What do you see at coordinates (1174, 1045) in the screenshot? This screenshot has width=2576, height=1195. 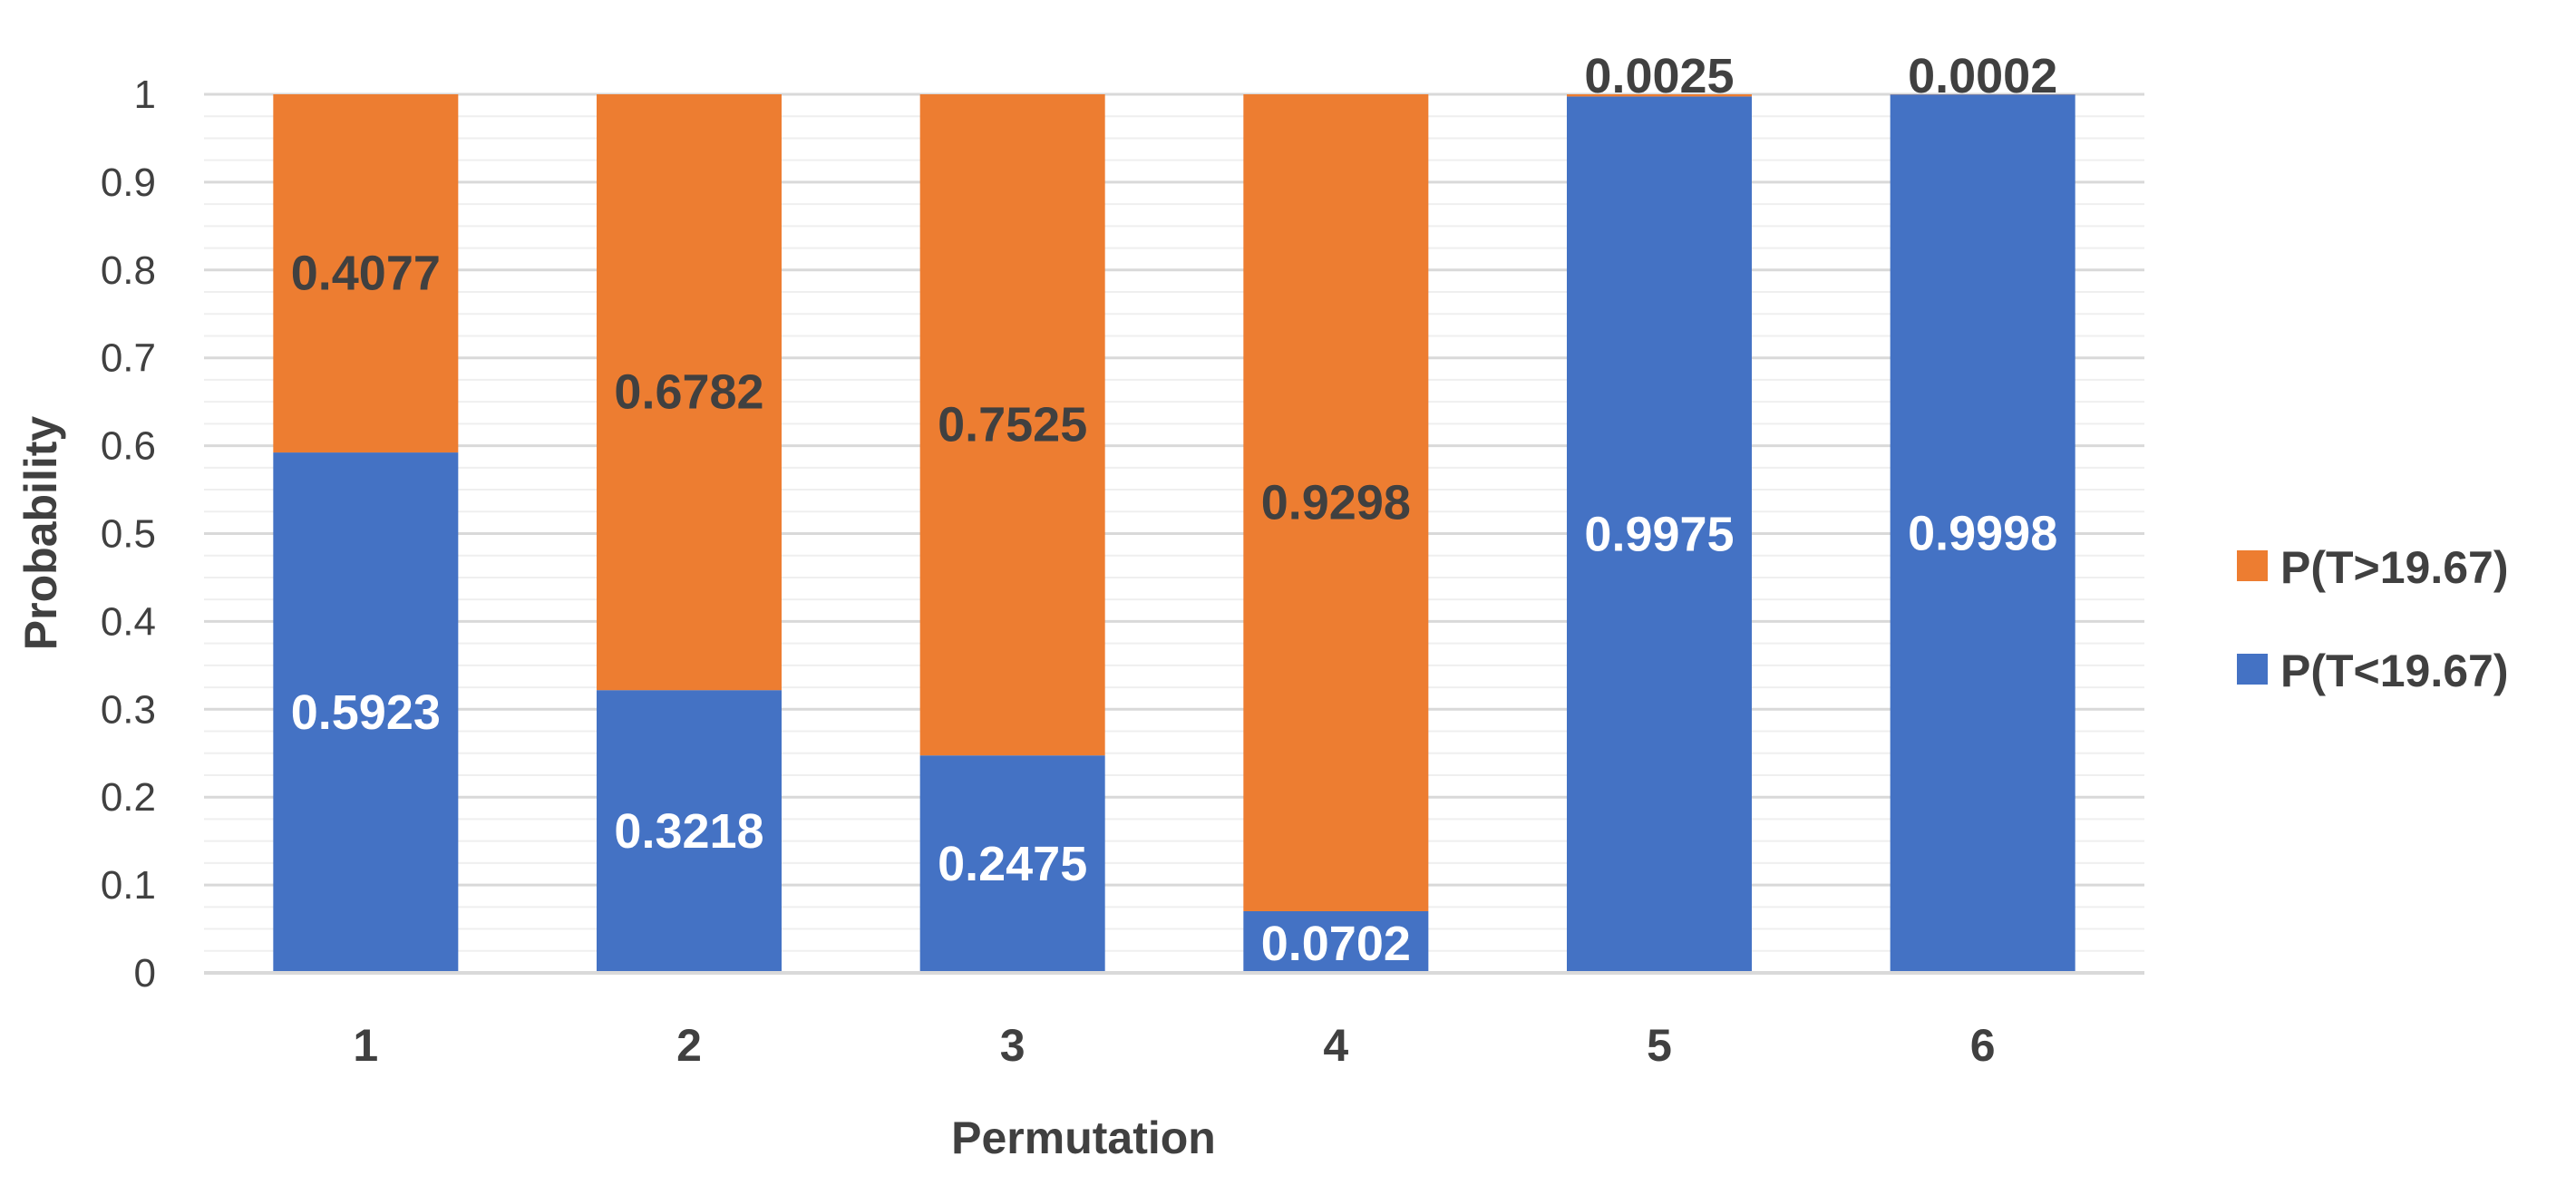 I see `x-axis-ticks: 1 2 3 4 5 6` at bounding box center [1174, 1045].